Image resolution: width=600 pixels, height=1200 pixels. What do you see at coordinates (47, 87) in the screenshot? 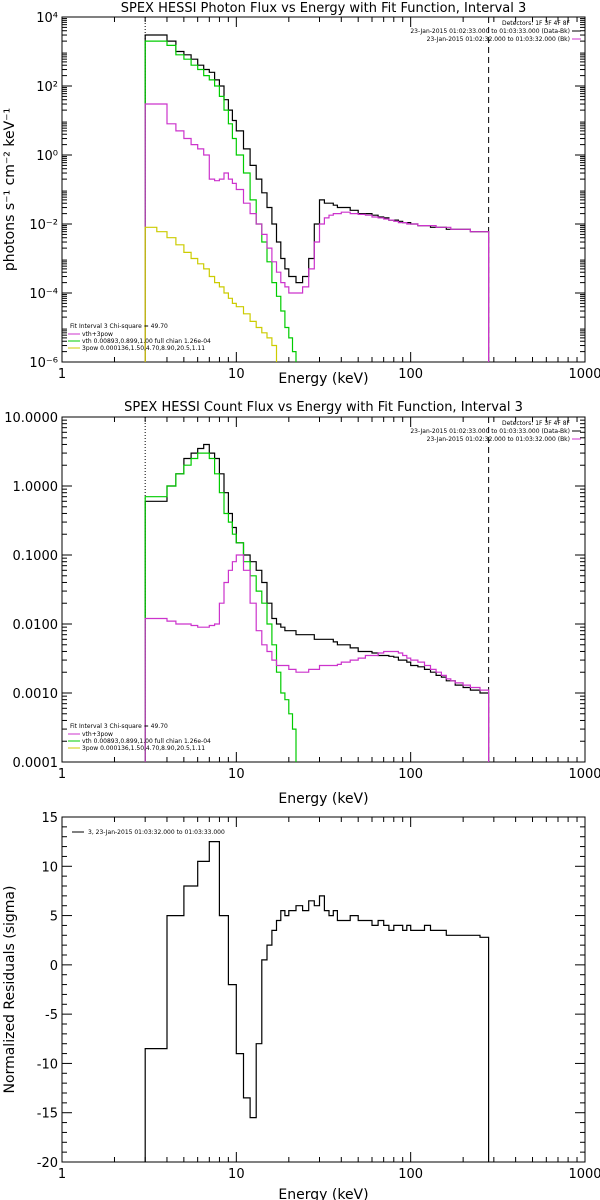
I see `y-tick-label: 10²` at bounding box center [47, 87].